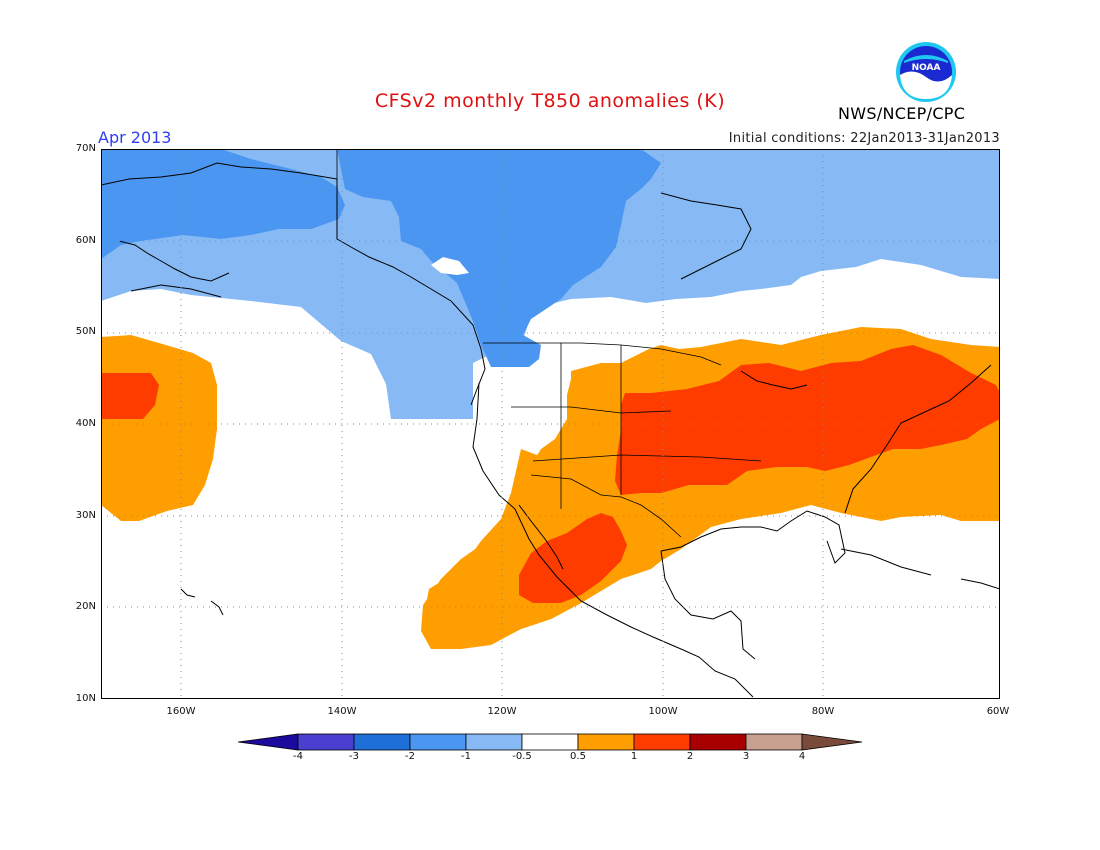 The image size is (1100, 850). Describe the element at coordinates (354, 756) in the screenshot. I see `colorbar-label: -3` at that location.